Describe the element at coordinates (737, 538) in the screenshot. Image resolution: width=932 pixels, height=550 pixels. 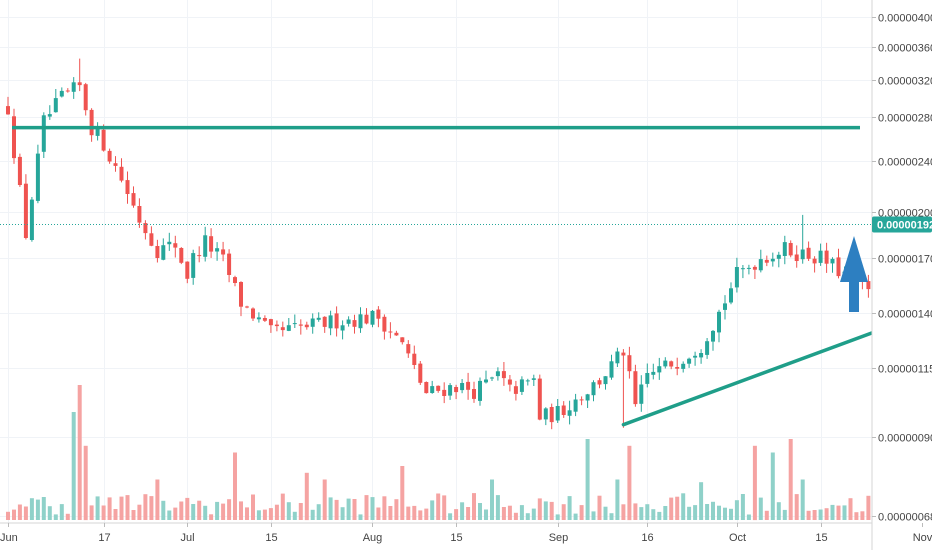
I see `time-tick-label: Oct` at that location.